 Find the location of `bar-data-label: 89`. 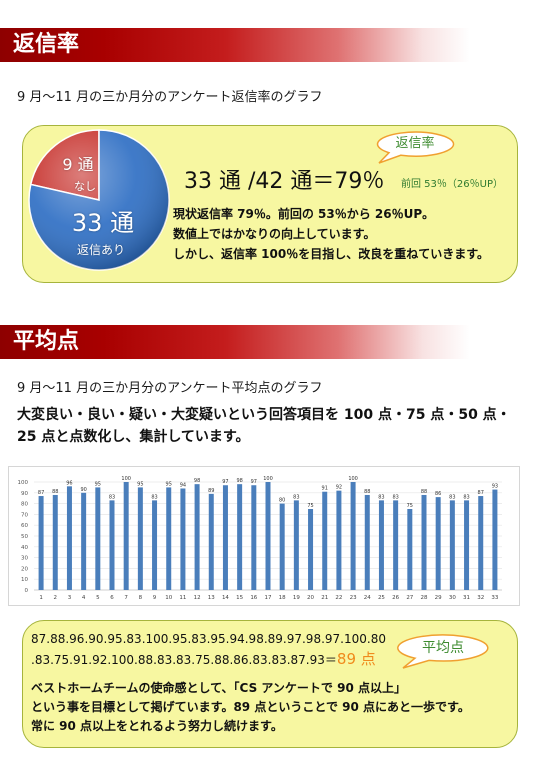

bar-data-label: 89 is located at coordinates (211, 491).